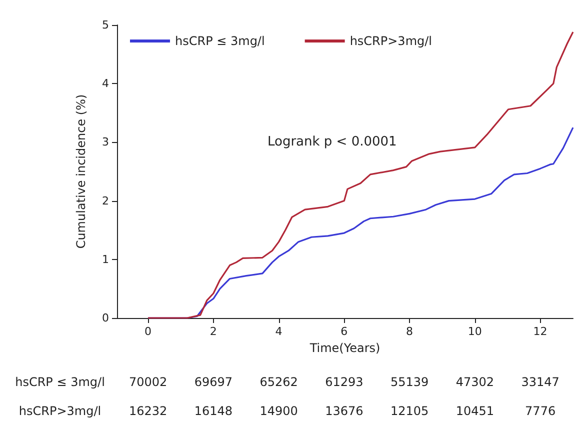 The height and width of the screenshot is (436, 577). What do you see at coordinates (213, 331) in the screenshot?
I see `x-tick-label: 2` at bounding box center [213, 331].